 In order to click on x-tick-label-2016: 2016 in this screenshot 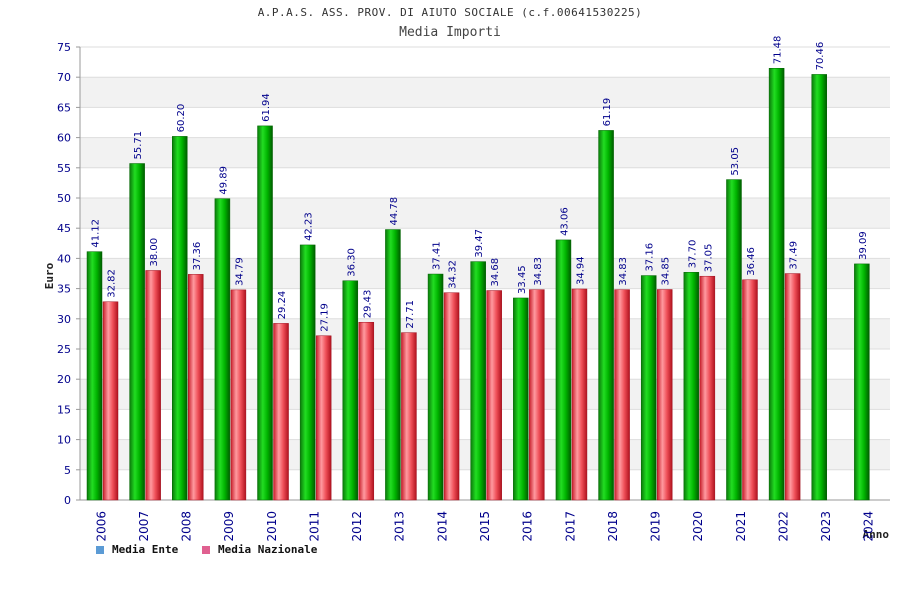, I will do `click(528, 526)`.